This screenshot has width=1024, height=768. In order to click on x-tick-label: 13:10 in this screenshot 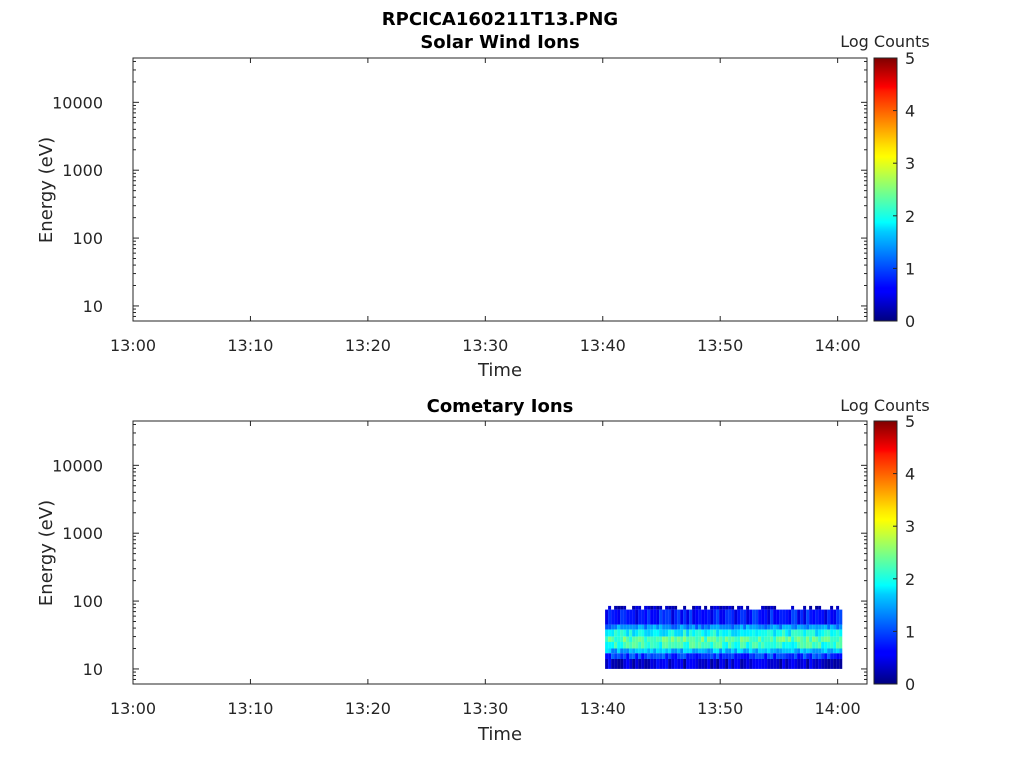, I will do `click(250, 345)`.